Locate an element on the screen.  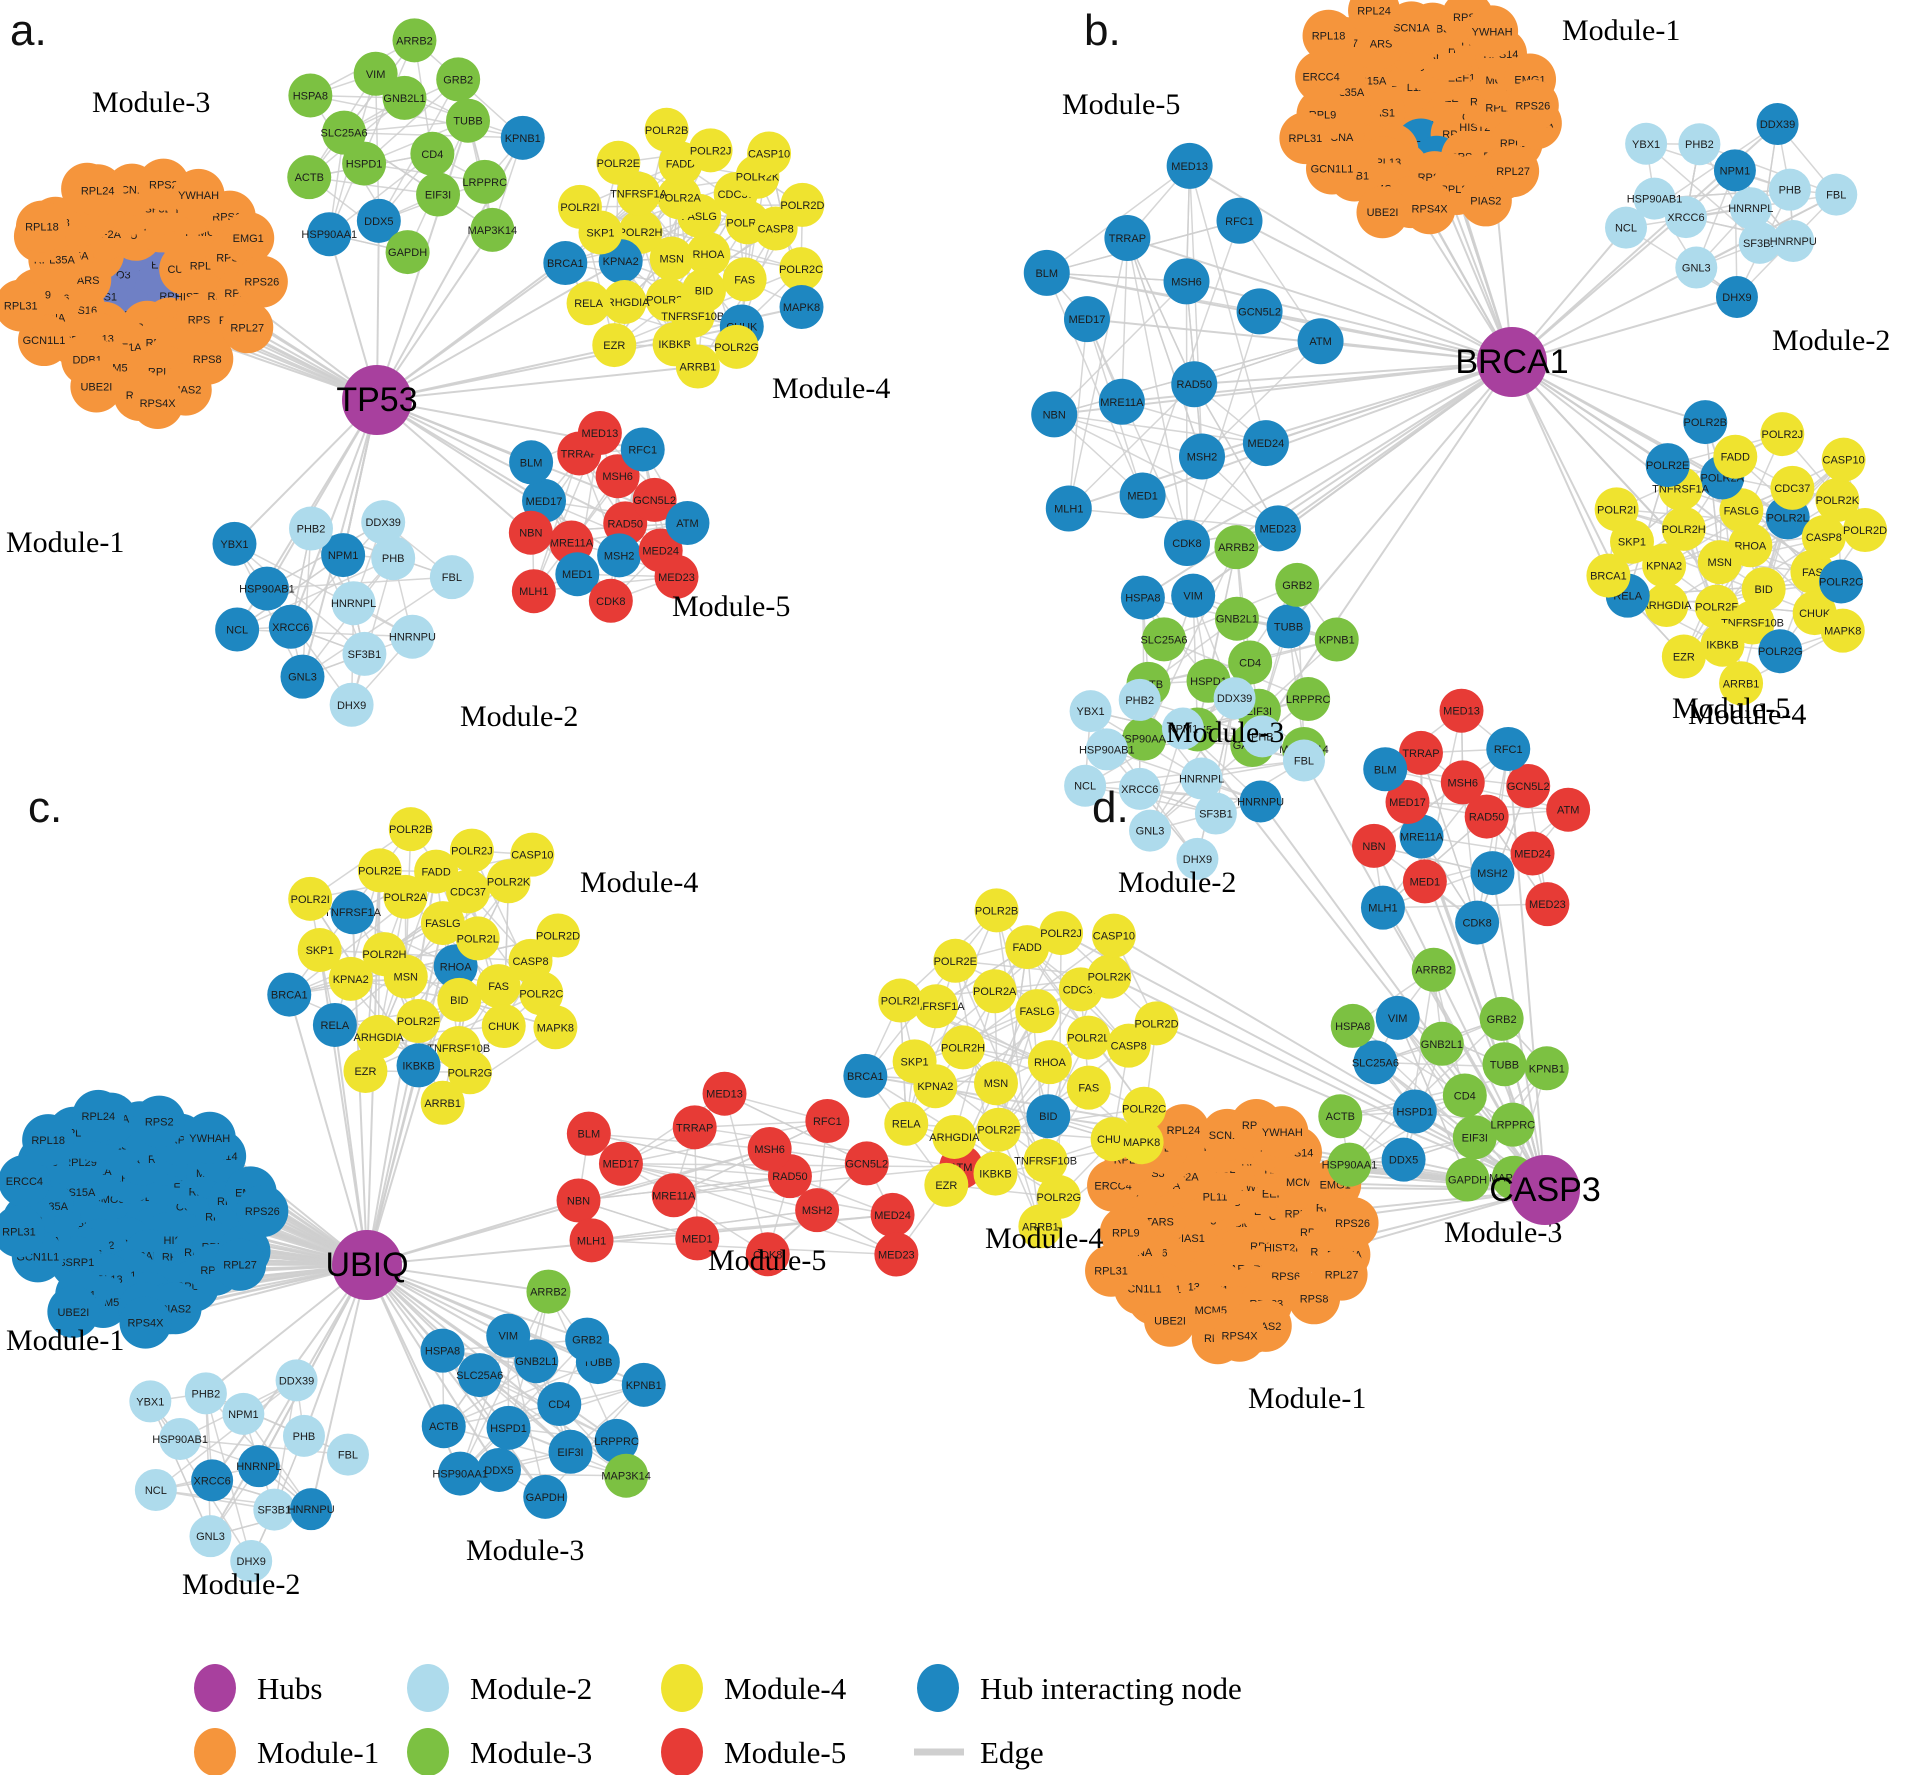
module-label-c-module-2: Module-2 is located at coordinates (241, 1584).